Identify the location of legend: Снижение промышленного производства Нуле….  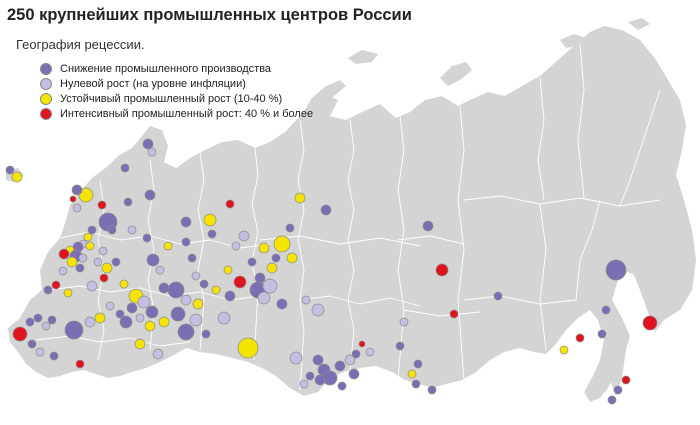
(175, 92).